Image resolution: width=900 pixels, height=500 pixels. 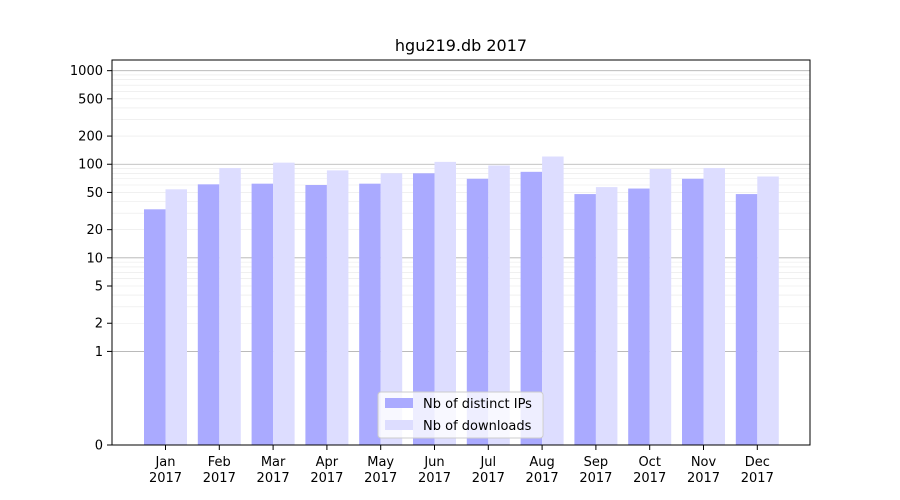 What do you see at coordinates (230, 306) in the screenshot?
I see `bar-downloads-feb` at bounding box center [230, 306].